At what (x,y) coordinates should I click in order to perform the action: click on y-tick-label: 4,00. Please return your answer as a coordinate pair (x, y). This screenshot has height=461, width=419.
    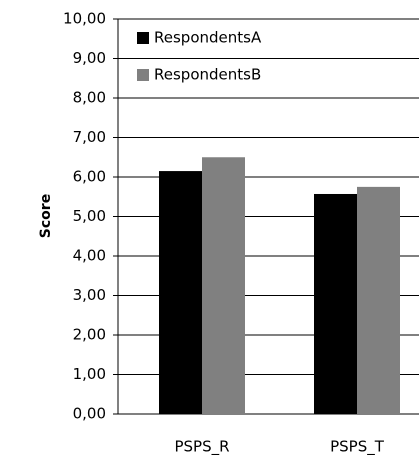
    Looking at the image, I should click on (89, 256).